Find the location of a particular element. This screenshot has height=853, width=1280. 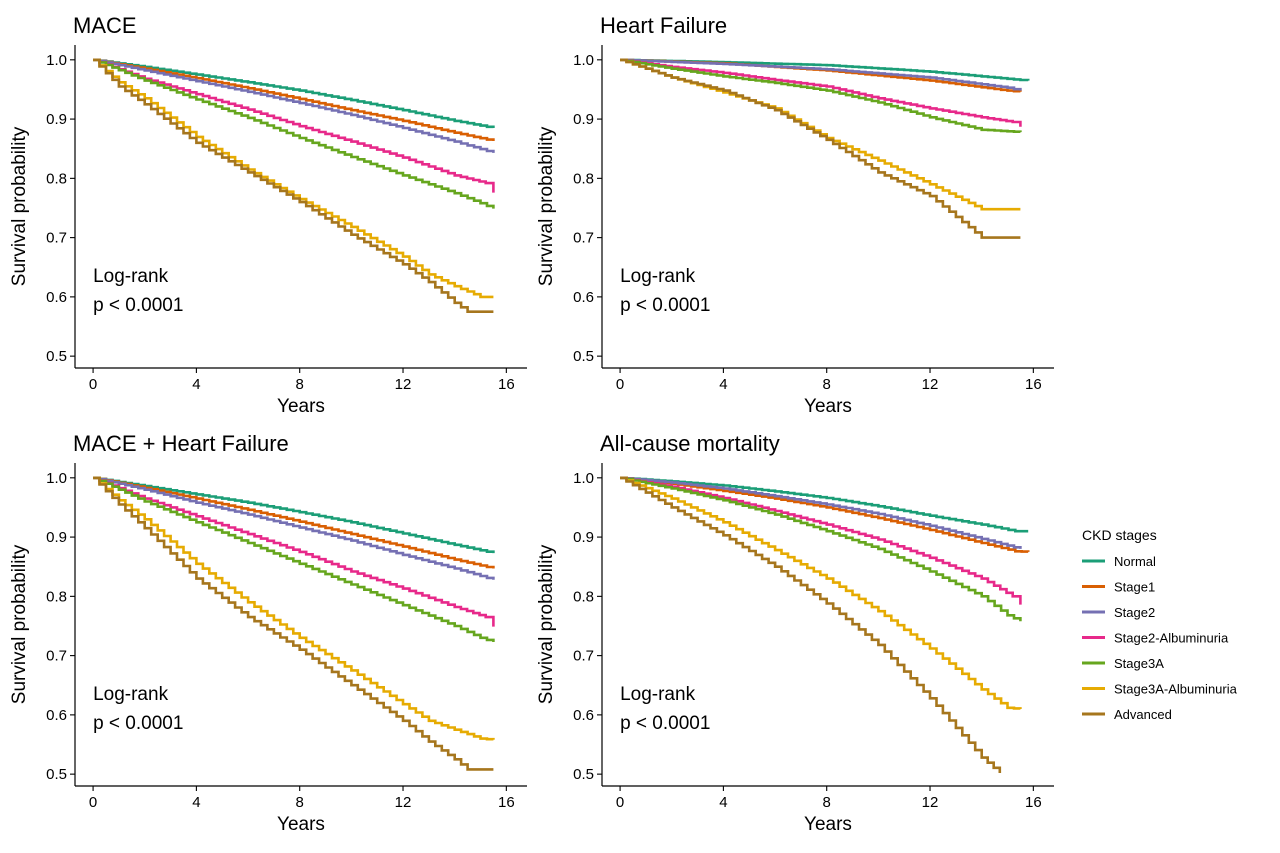

legend-label-normal: Normal is located at coordinates (1135, 561).